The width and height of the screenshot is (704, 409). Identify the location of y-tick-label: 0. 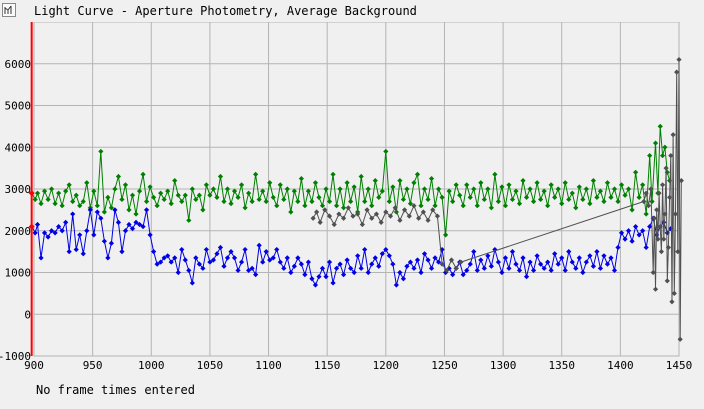
(27, 314).